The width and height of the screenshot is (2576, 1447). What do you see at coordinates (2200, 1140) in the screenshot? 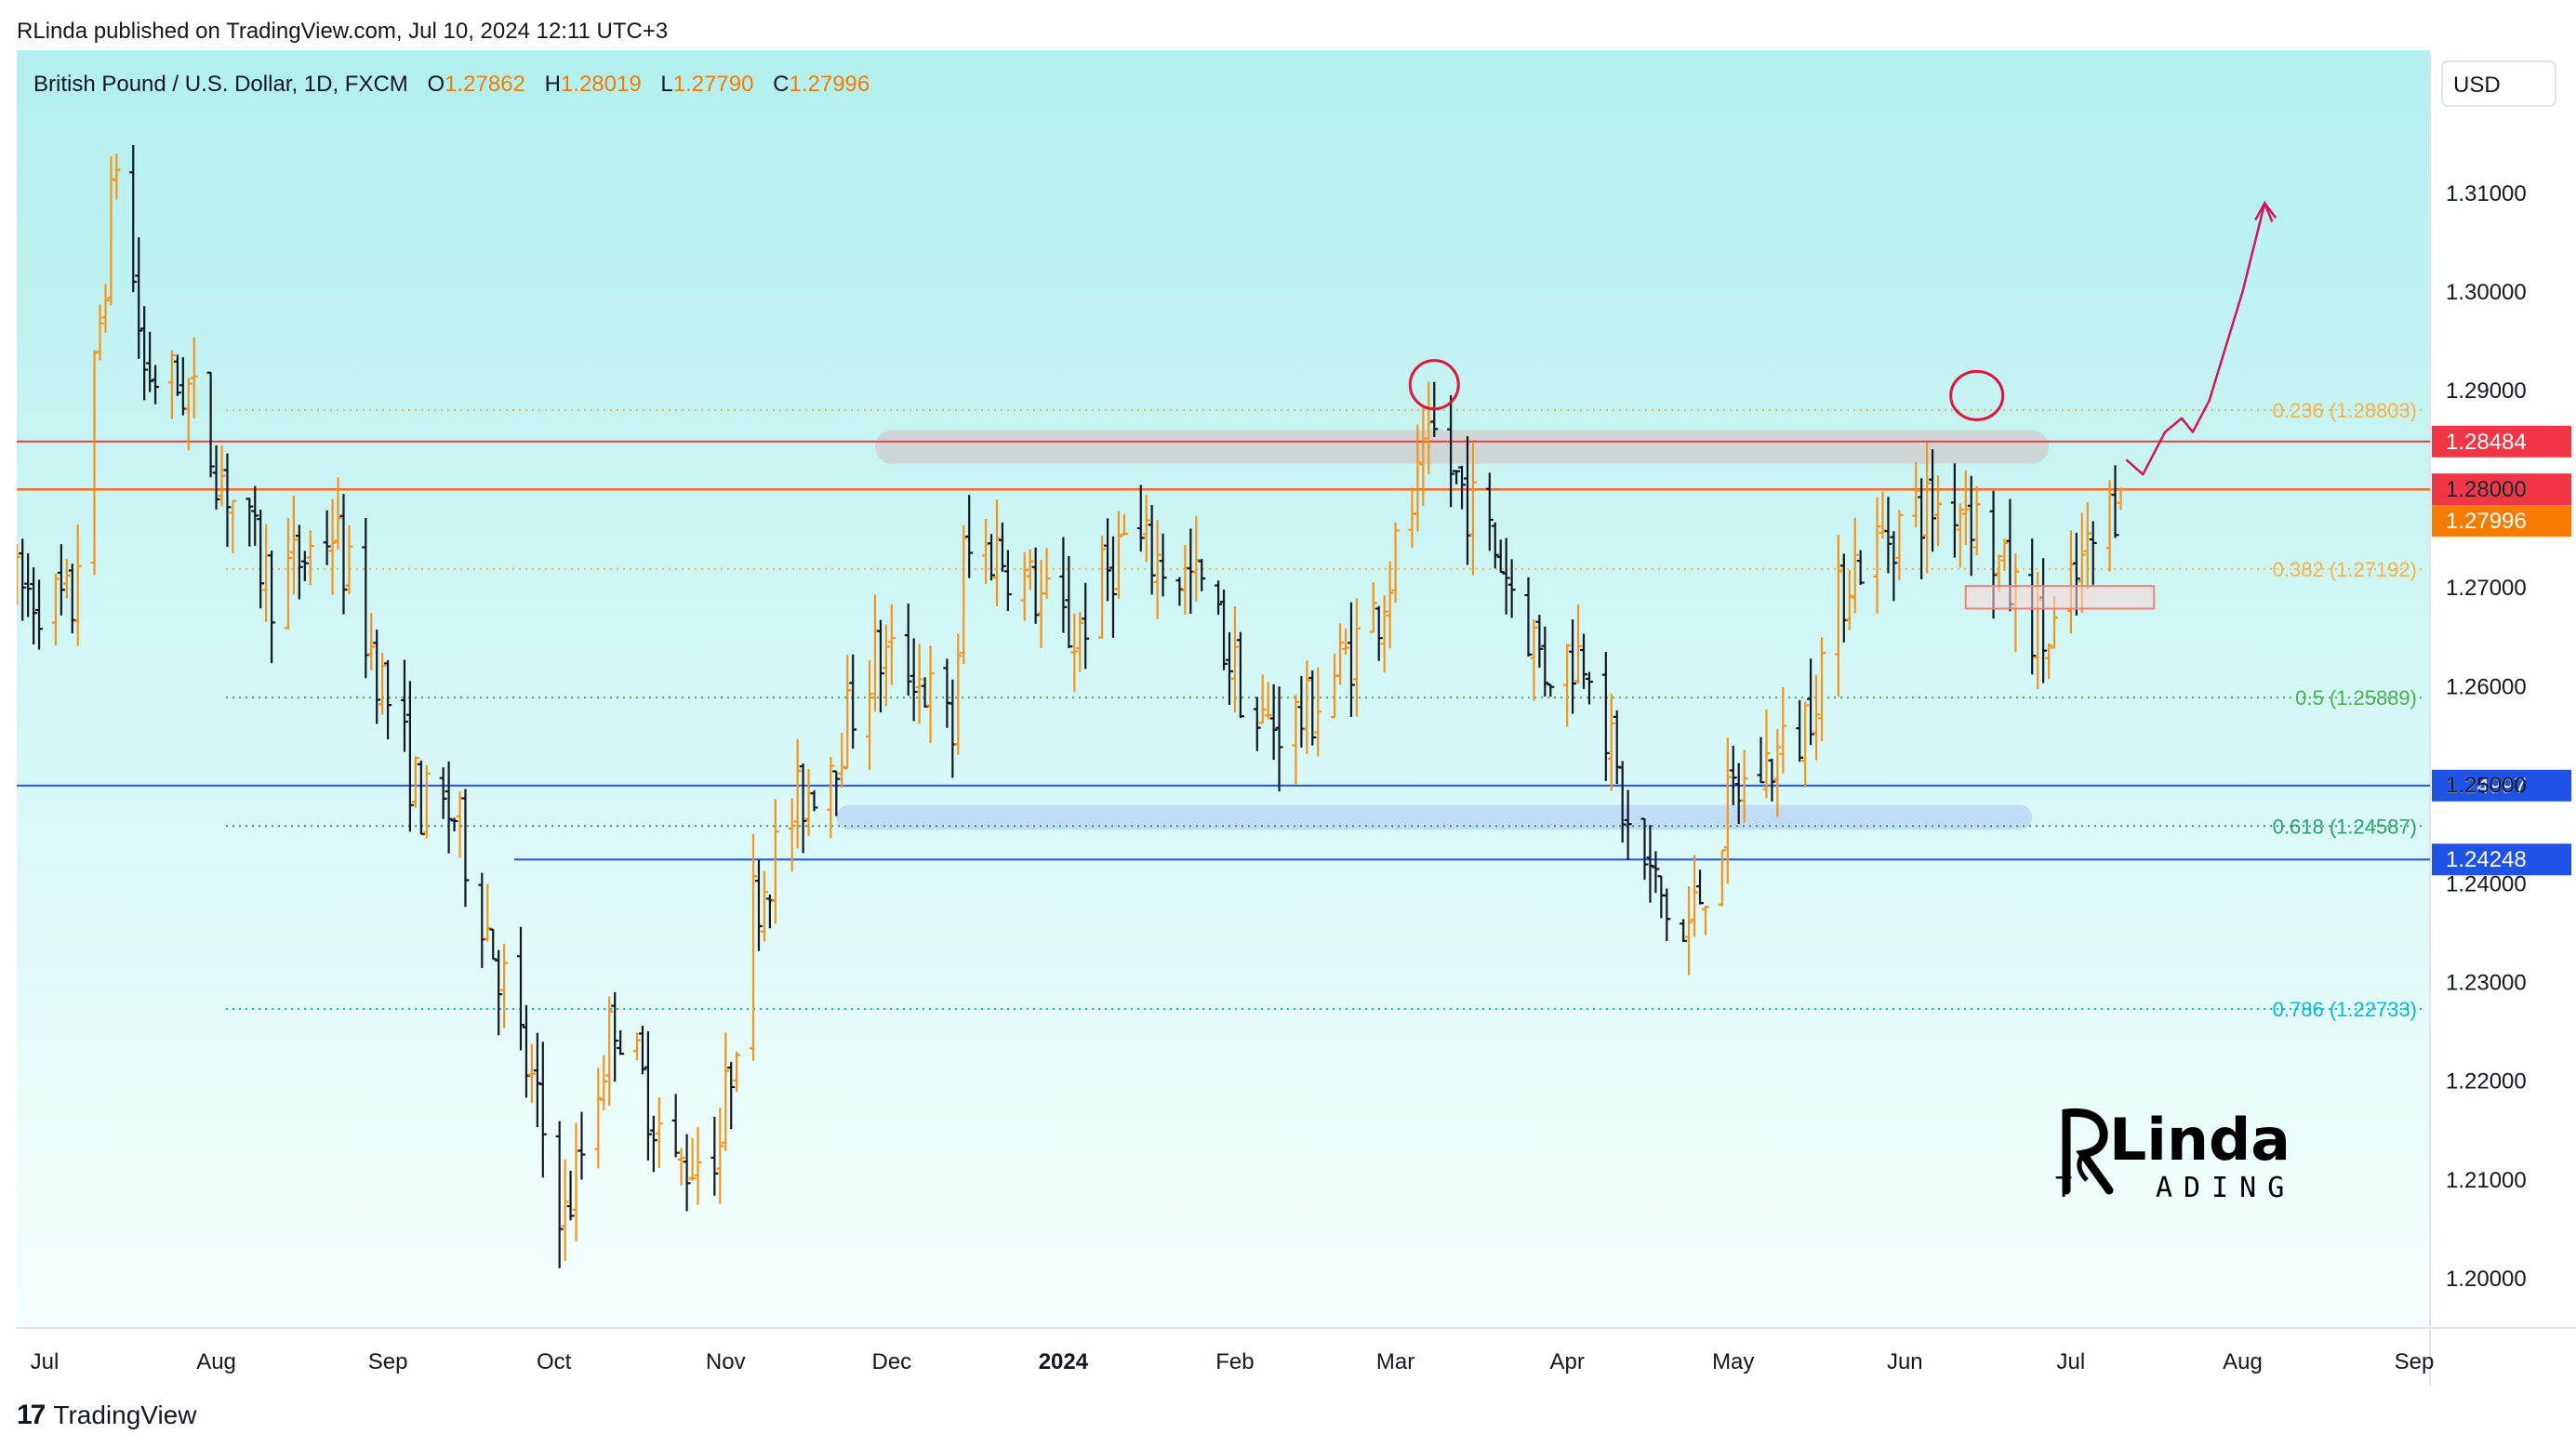
I see `svg-text: Linda` at bounding box center [2200, 1140].